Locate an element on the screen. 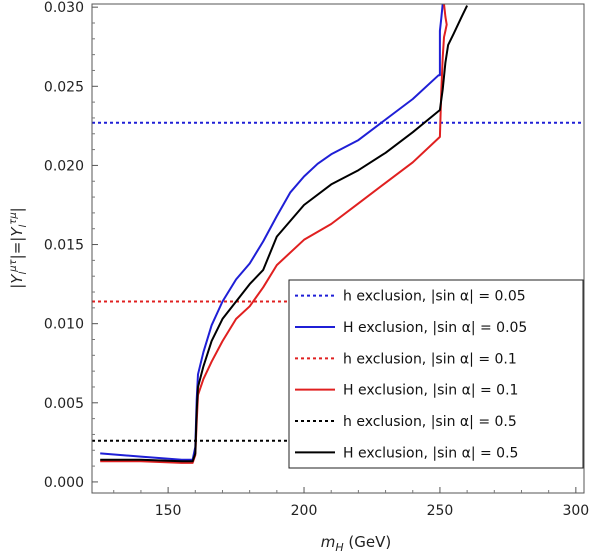 This screenshot has width=594, height=554. y-tick-label: 0.020 is located at coordinates (64, 166).